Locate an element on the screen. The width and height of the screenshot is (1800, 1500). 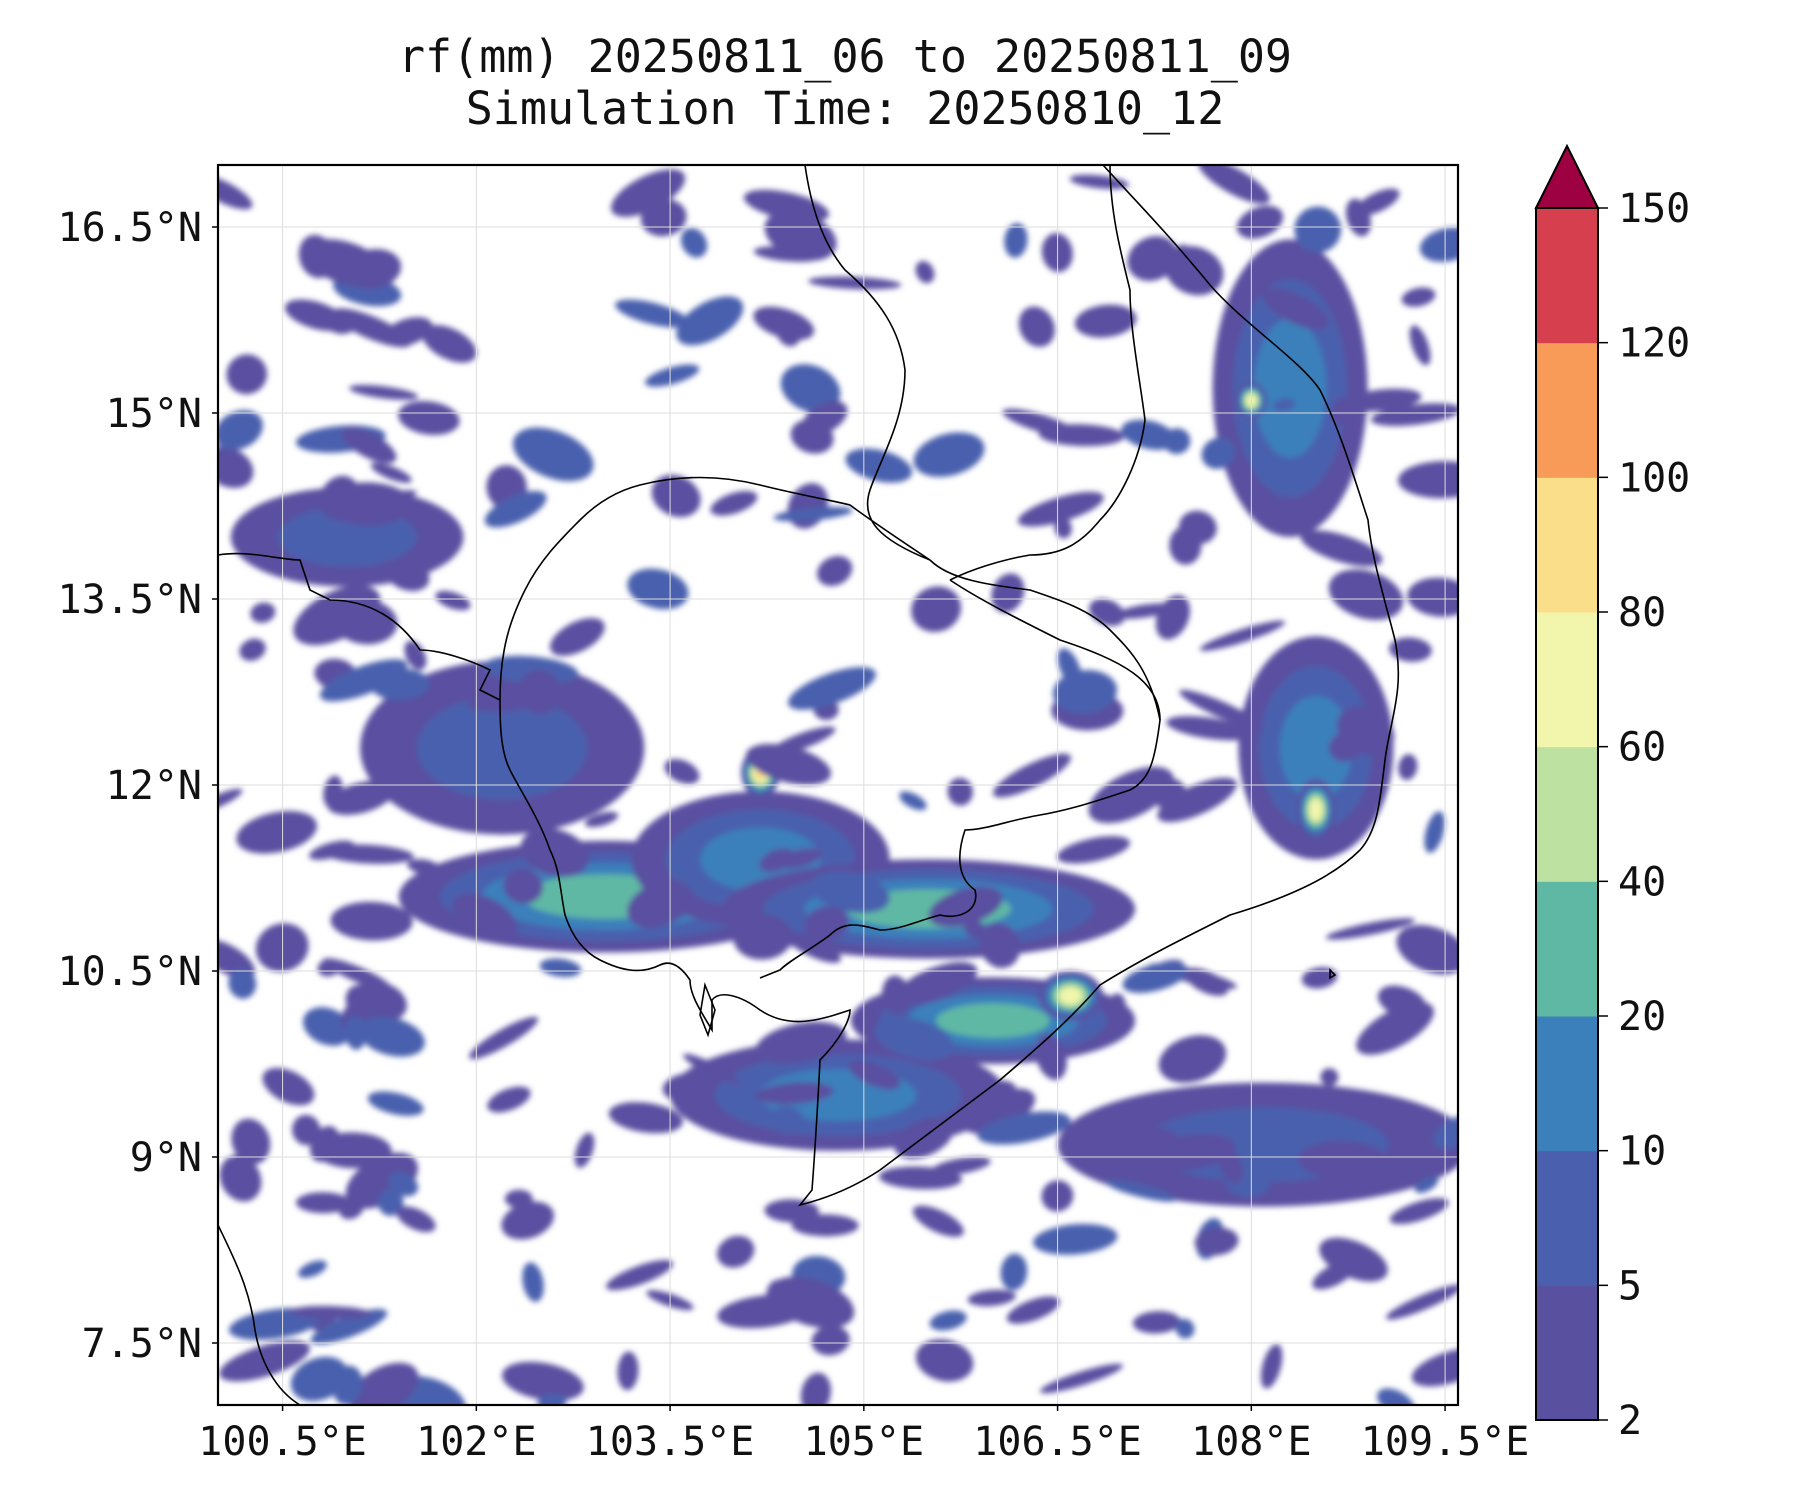
latitude-tick-labels: 16.5°N 15°N 13.5°N 12°N 10.5°N 9°N 7.5°N is located at coordinates (138, 786).